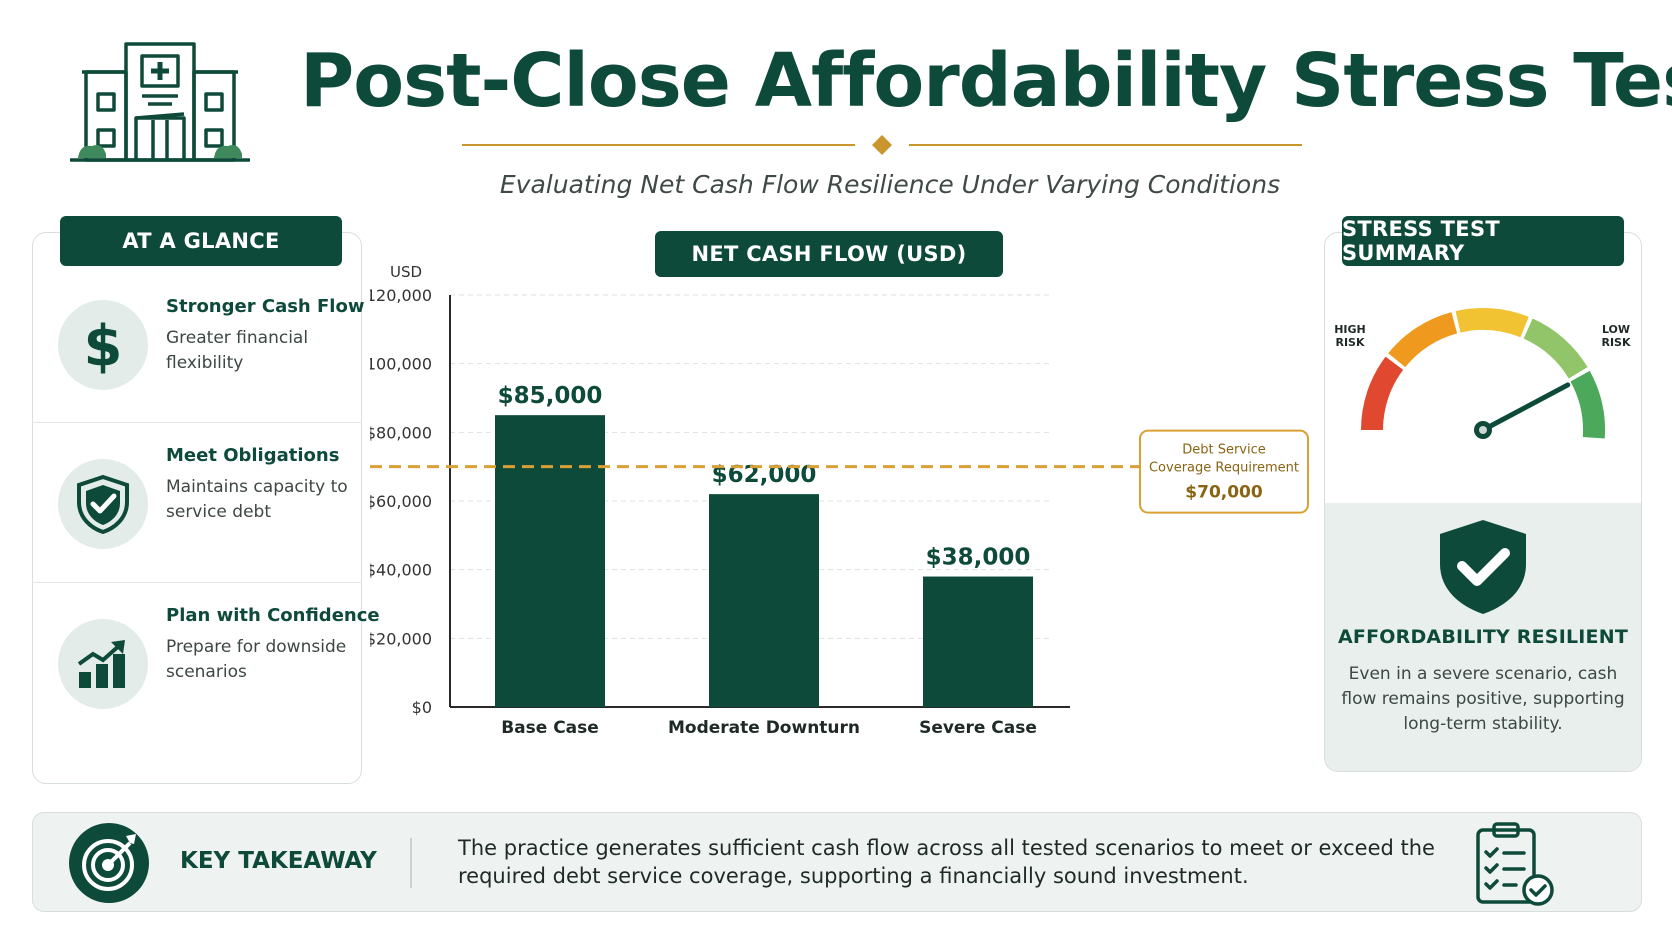 The width and height of the screenshot is (1672, 941). Describe the element at coordinates (978, 728) in the screenshot. I see `x-tick-label: Severe Case` at that location.